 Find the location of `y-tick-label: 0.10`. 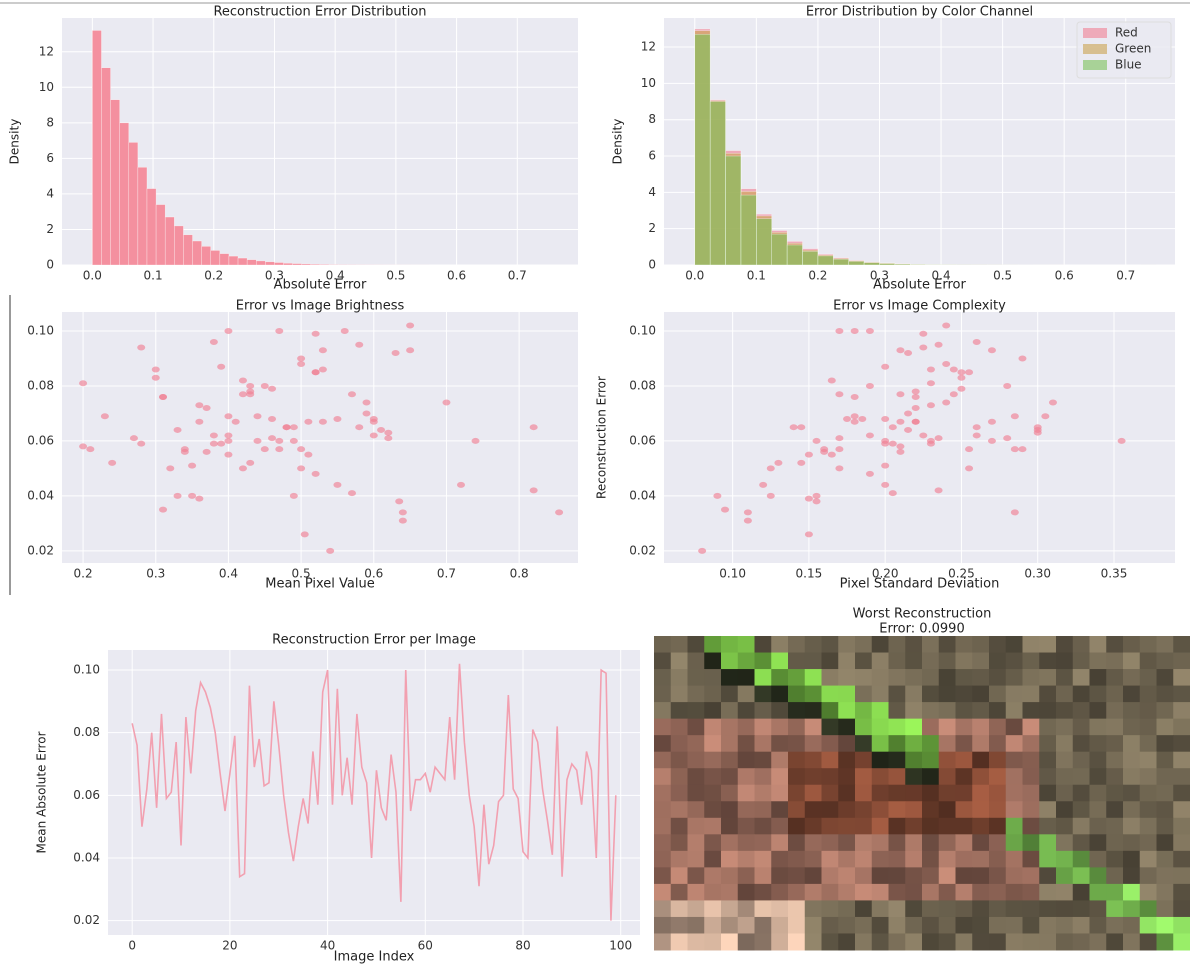

y-tick-label: 0.10 is located at coordinates (642, 330).